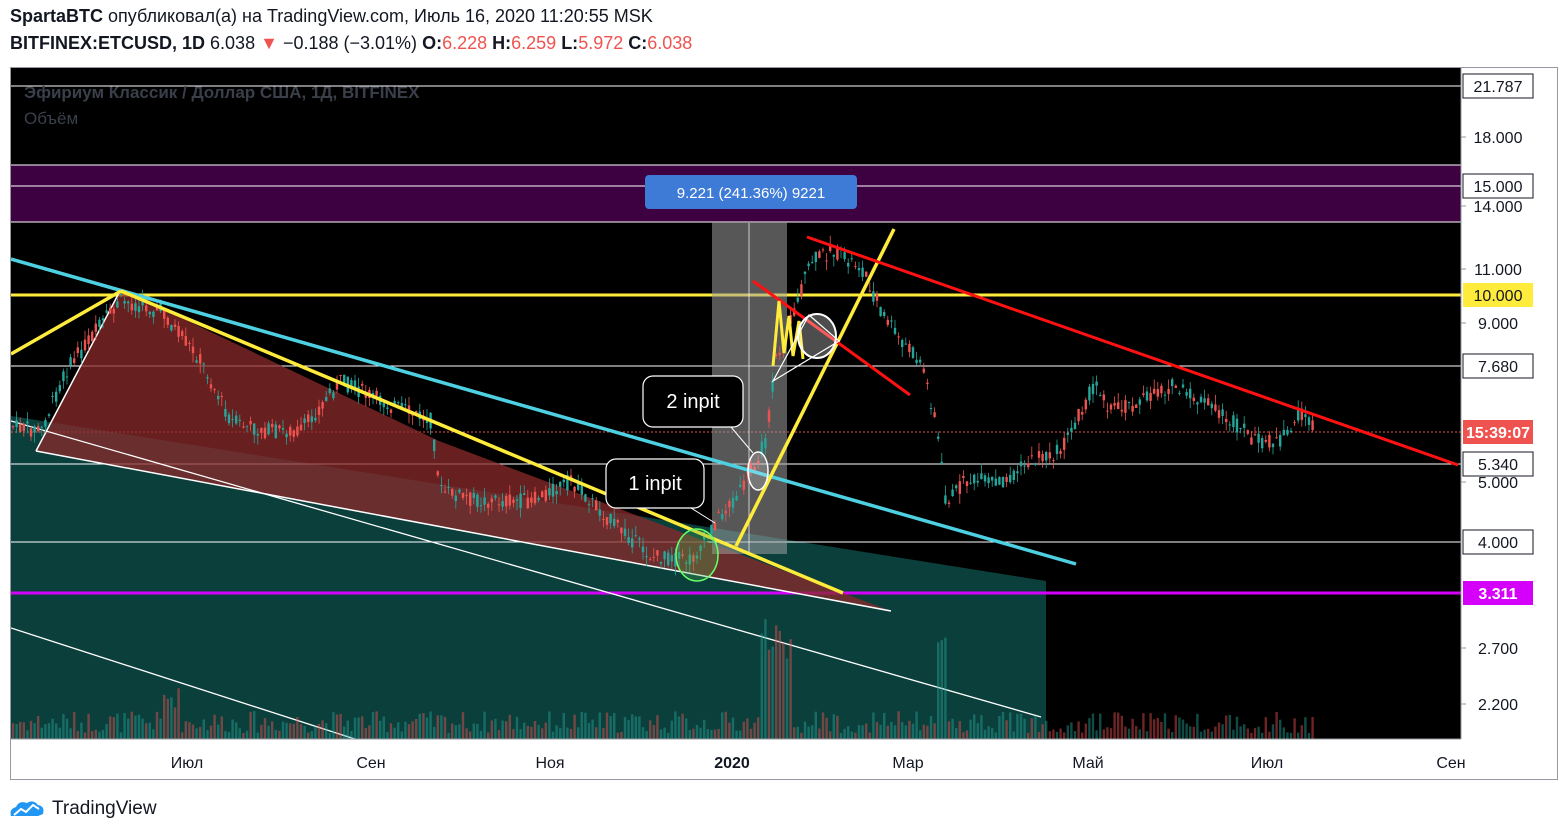  Describe the element at coordinates (1132, 351) in the screenshot. I see `red-trendline` at that location.